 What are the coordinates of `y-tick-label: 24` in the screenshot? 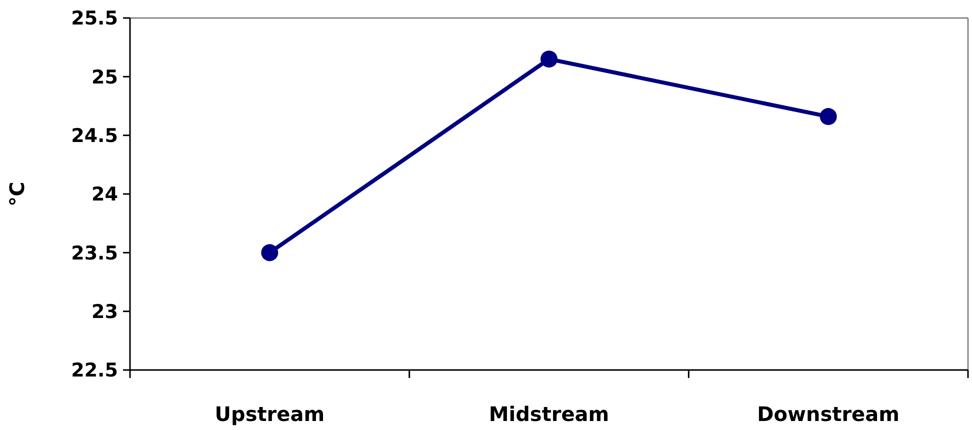 It's located at (105, 195).